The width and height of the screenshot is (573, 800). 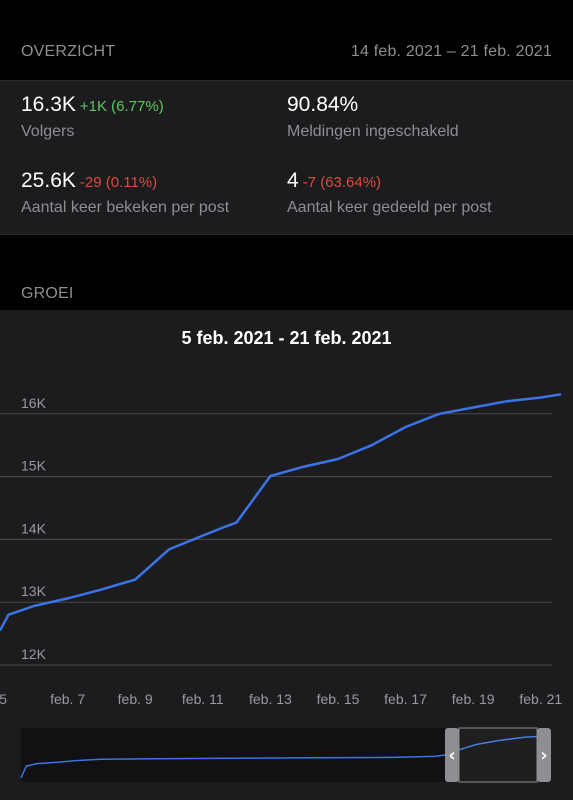 I want to click on x-tick-label: feb. 9, so click(x=135, y=699).